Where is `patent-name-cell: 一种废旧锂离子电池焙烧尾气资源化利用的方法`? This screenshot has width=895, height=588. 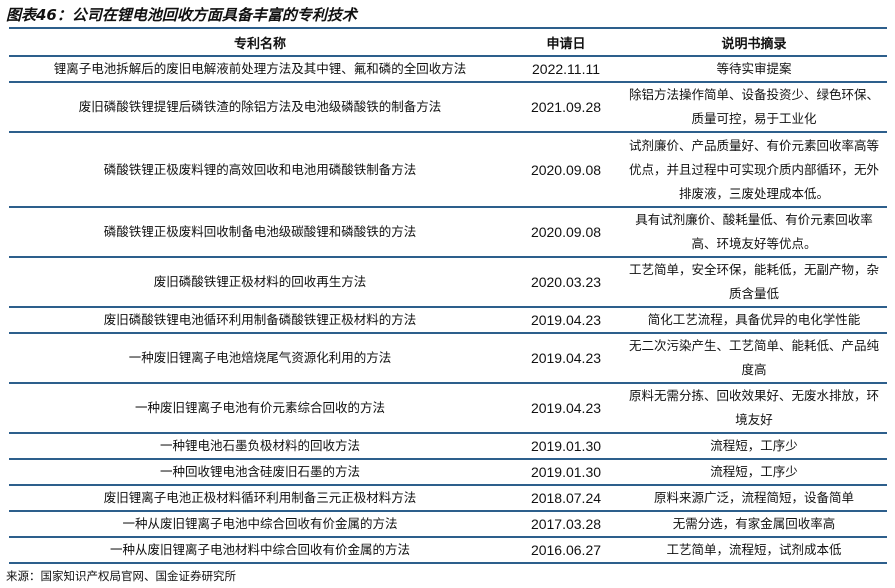 patent-name-cell: 一种废旧锂离子电池焙烧尾气资源化利用的方法 is located at coordinates (260, 358).